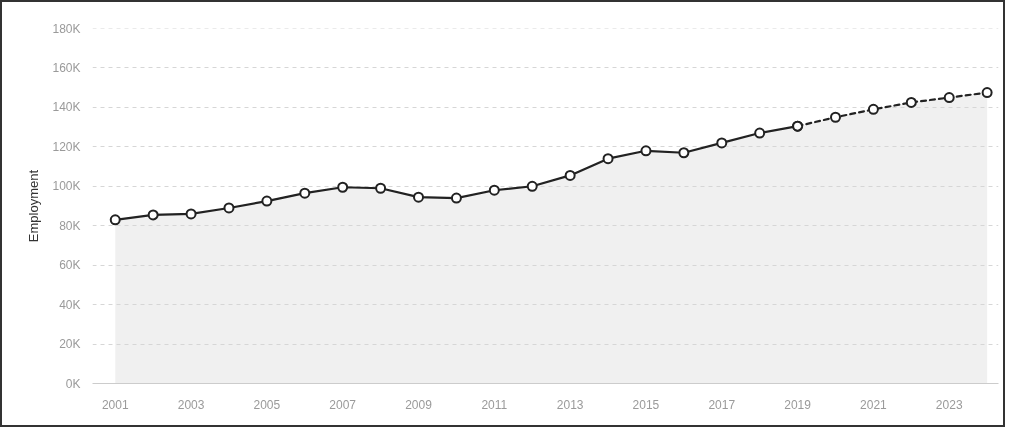  I want to click on y-tick-label: 140K, so click(66, 107).